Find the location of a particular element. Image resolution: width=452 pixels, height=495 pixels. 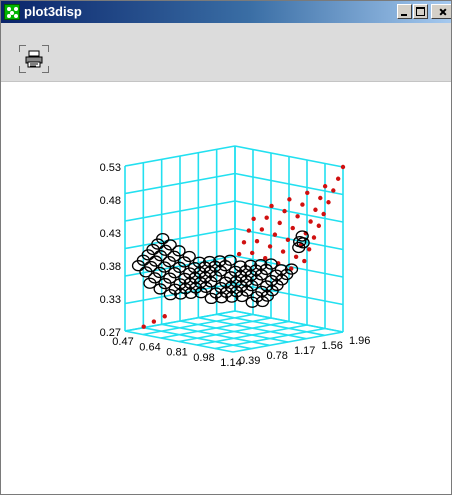

toolbar is located at coordinates (226, 52).